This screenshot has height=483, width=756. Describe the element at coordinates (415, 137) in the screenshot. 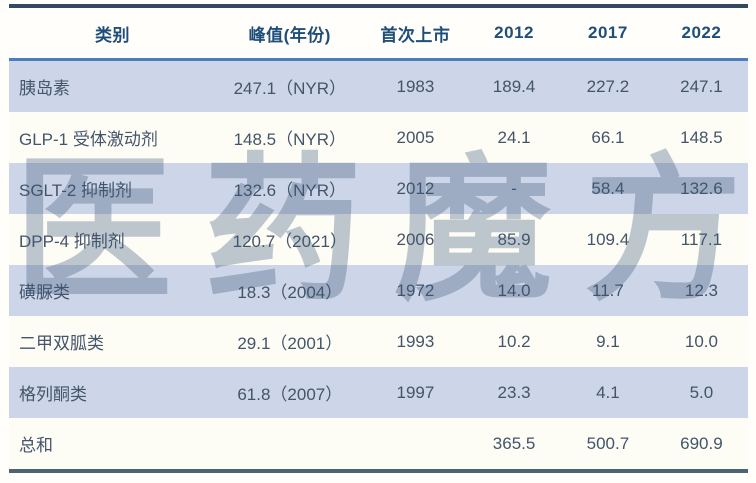

I see `cell-launch: 2005` at that location.